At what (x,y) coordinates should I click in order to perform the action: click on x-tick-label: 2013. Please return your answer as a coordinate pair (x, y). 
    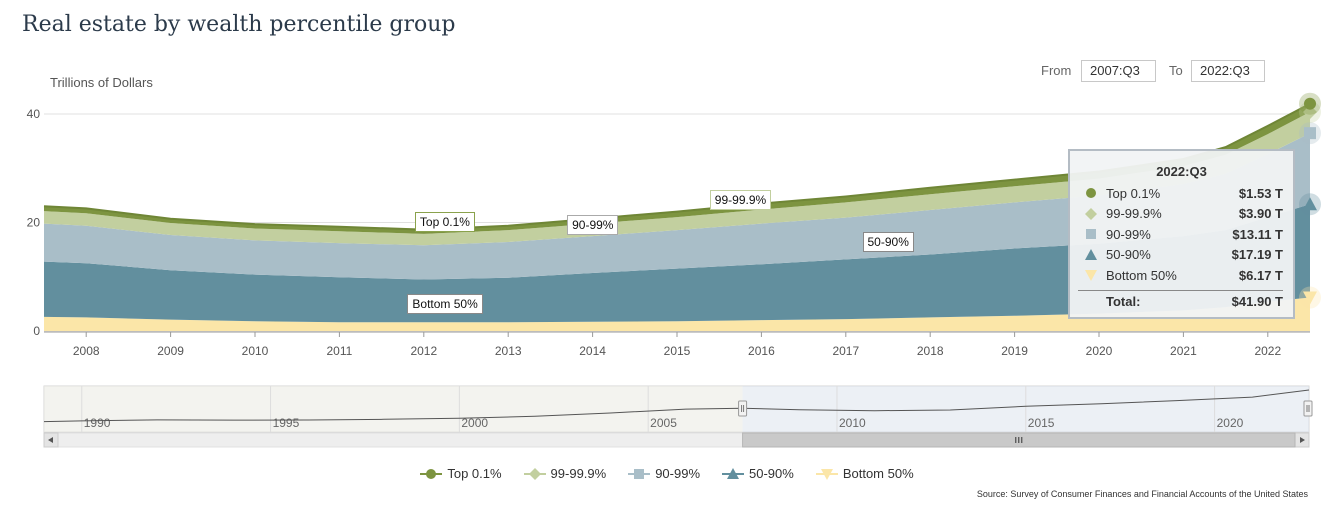
    Looking at the image, I should click on (508, 351).